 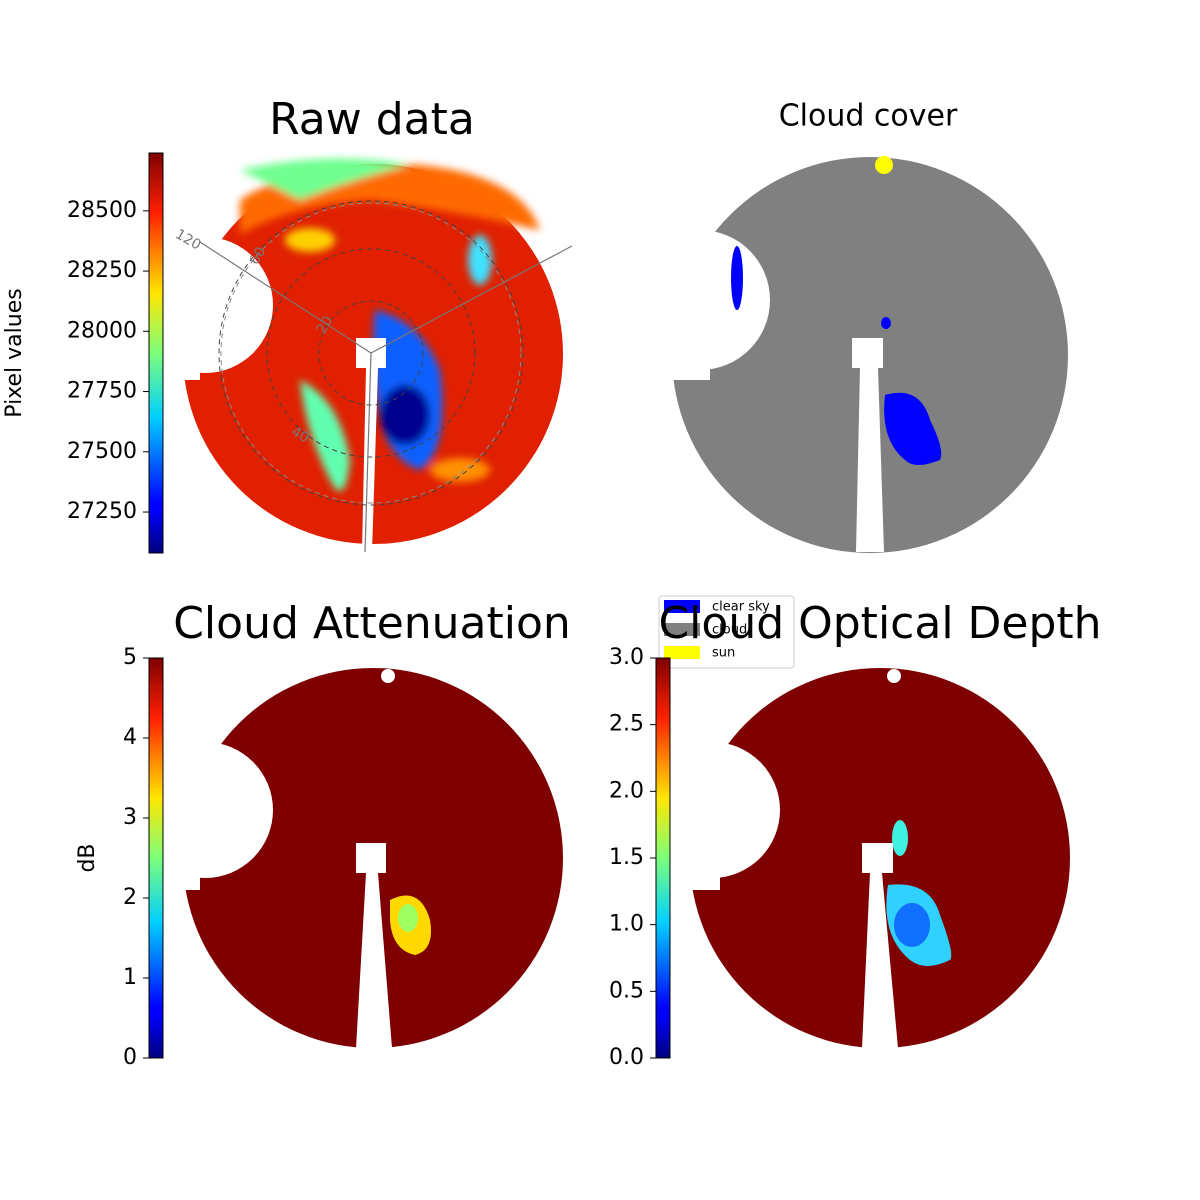 What do you see at coordinates (372, 623) in the screenshot?
I see `panel-title: Cloud Attenuation` at bounding box center [372, 623].